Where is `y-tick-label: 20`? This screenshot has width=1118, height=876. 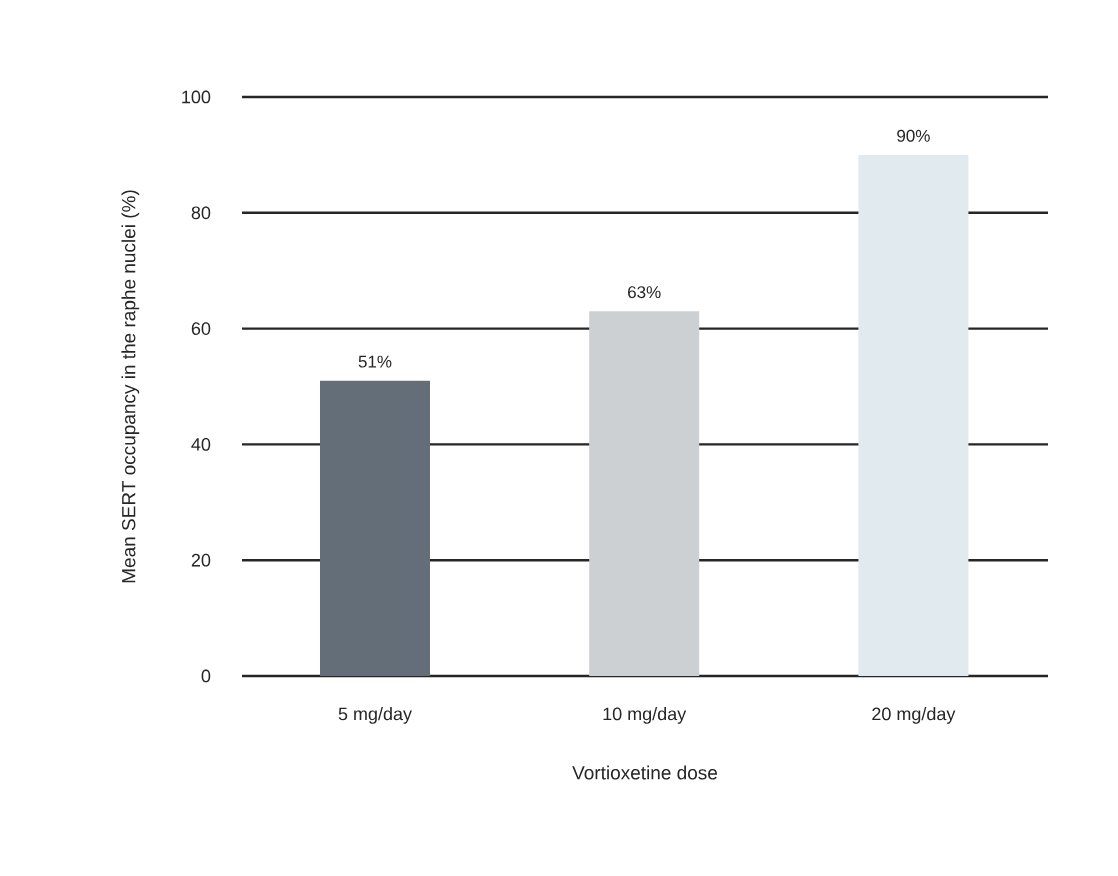 y-tick-label: 20 is located at coordinates (201, 560).